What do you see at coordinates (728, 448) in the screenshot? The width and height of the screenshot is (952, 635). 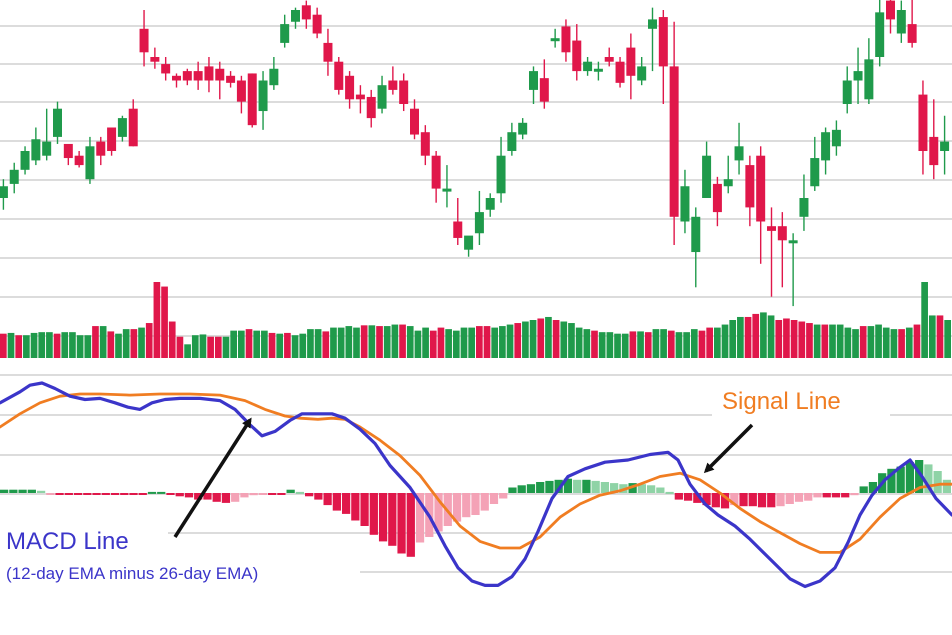 I see `signal-arrow` at bounding box center [728, 448].